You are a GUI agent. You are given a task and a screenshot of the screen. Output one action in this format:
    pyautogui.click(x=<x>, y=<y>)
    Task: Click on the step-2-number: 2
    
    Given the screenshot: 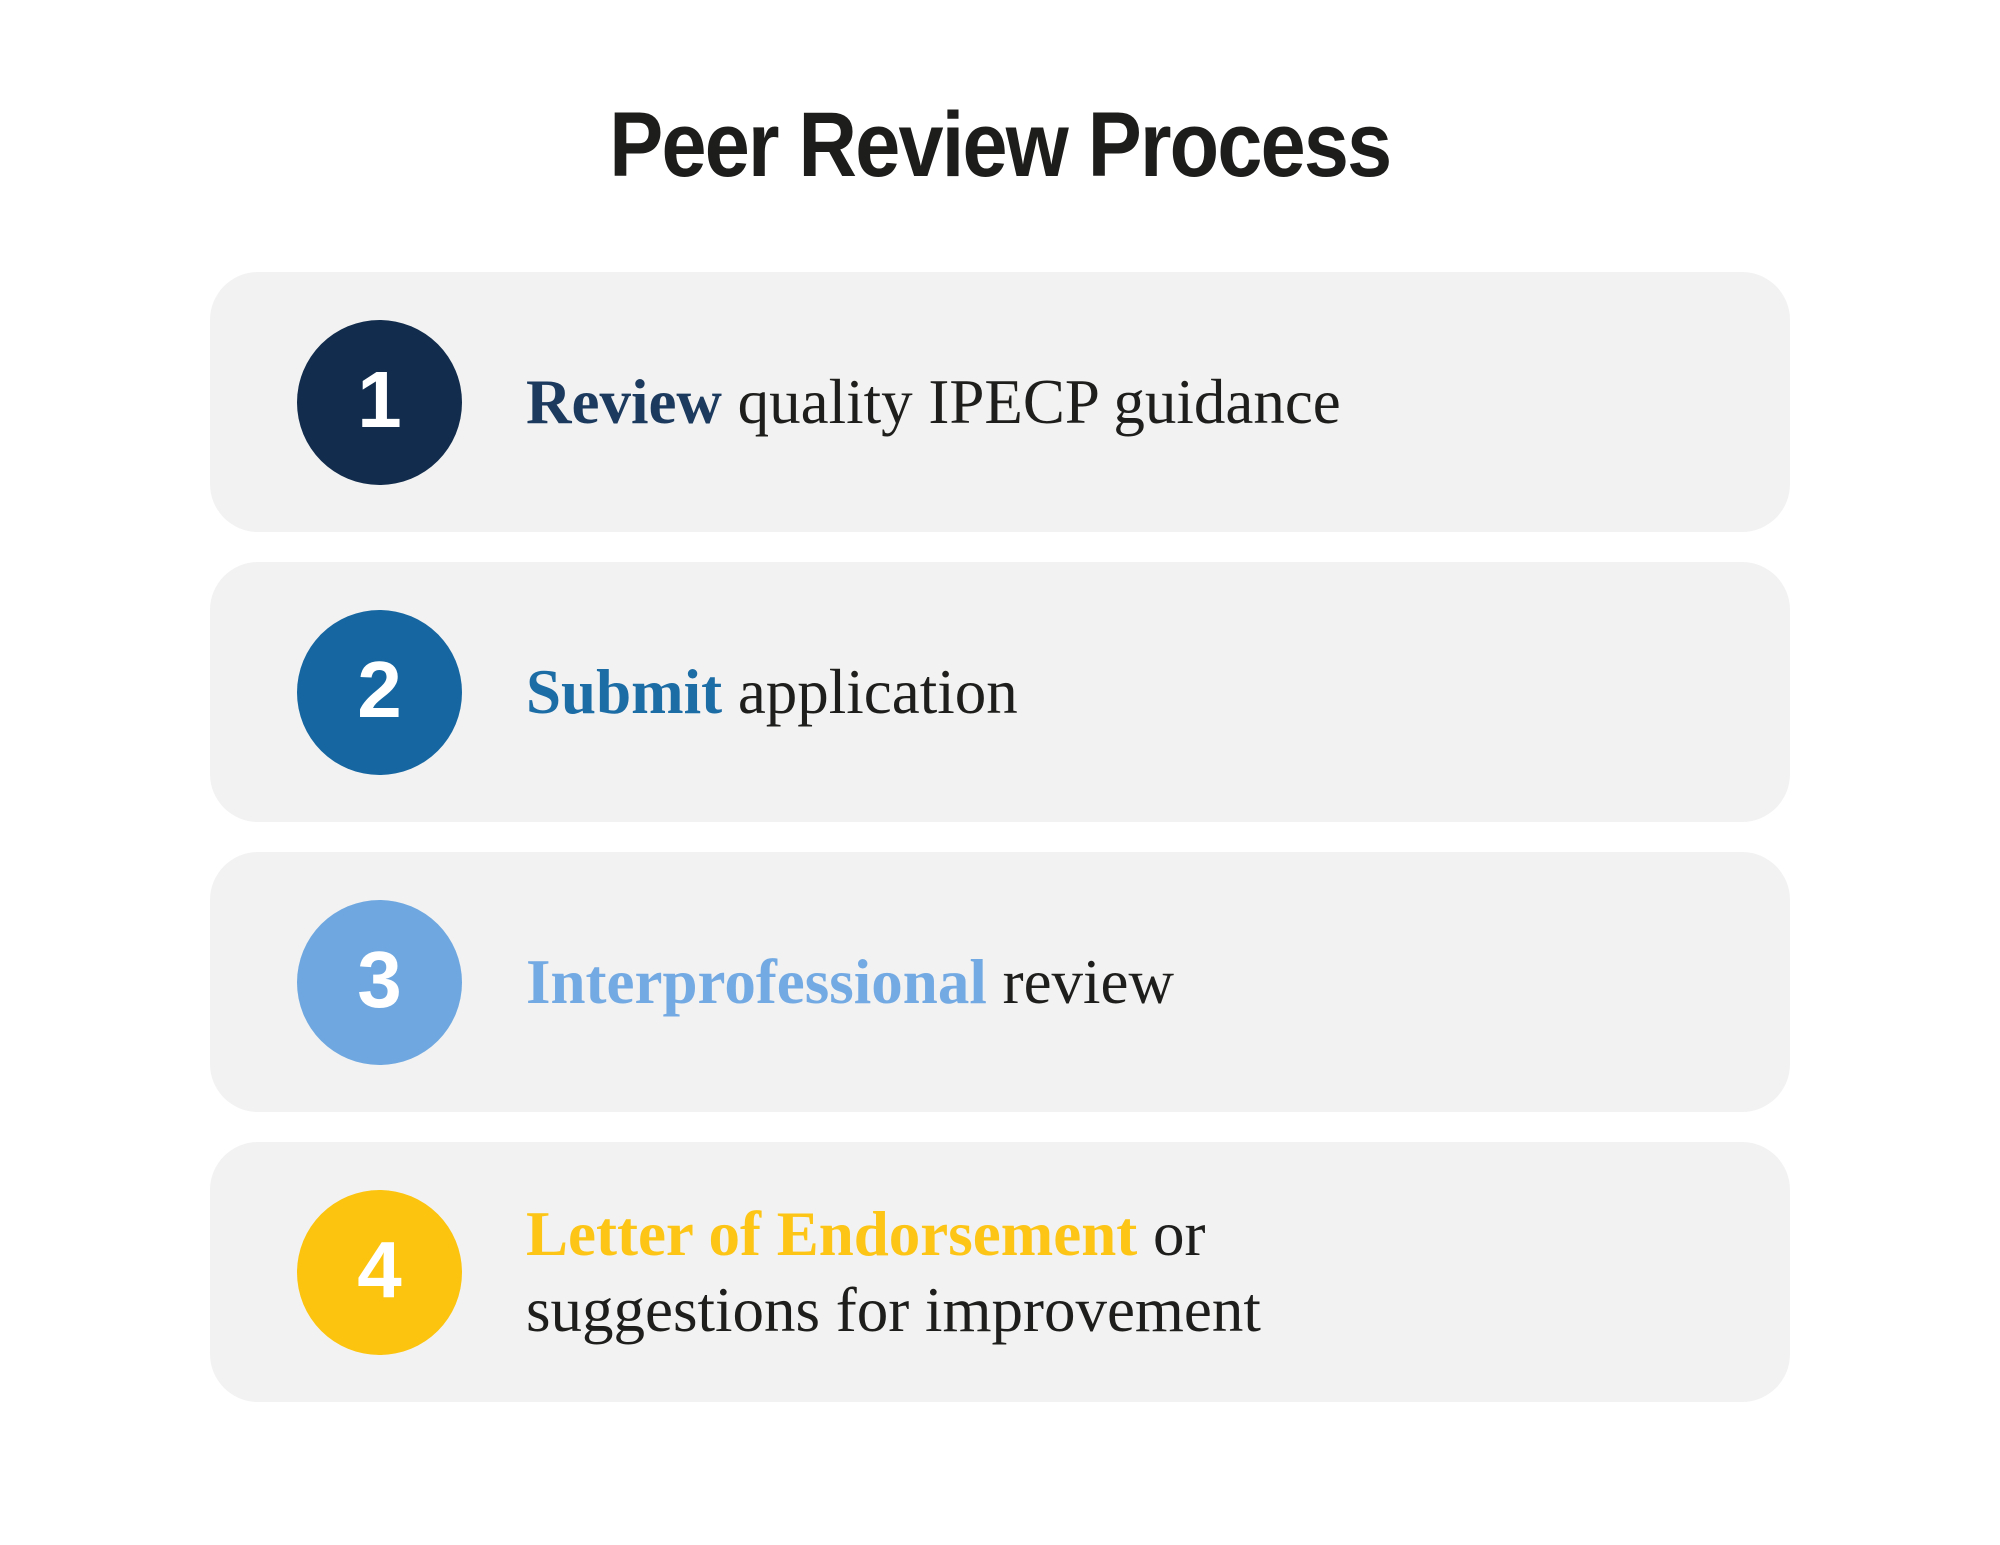 What is the action you would take?
    pyautogui.click(x=379, y=690)
    